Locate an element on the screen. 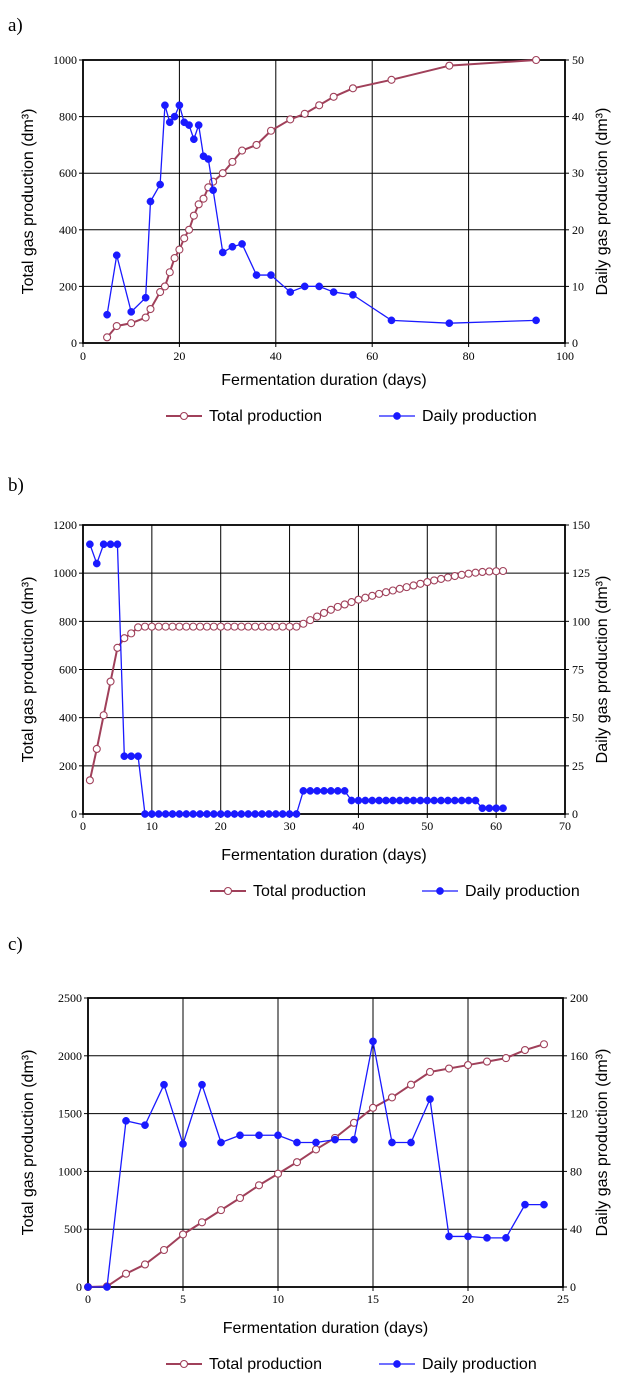 The height and width of the screenshot is (1377, 624). x-tick-label: 70 is located at coordinates (565, 826).